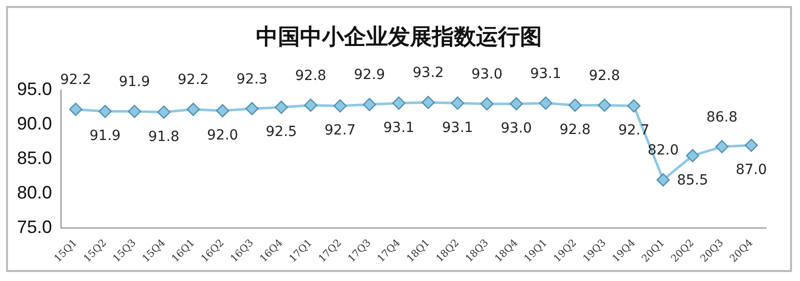 This screenshot has width=800, height=281. What do you see at coordinates (222, 135) in the screenshot?
I see `data-label: 92.0` at bounding box center [222, 135].